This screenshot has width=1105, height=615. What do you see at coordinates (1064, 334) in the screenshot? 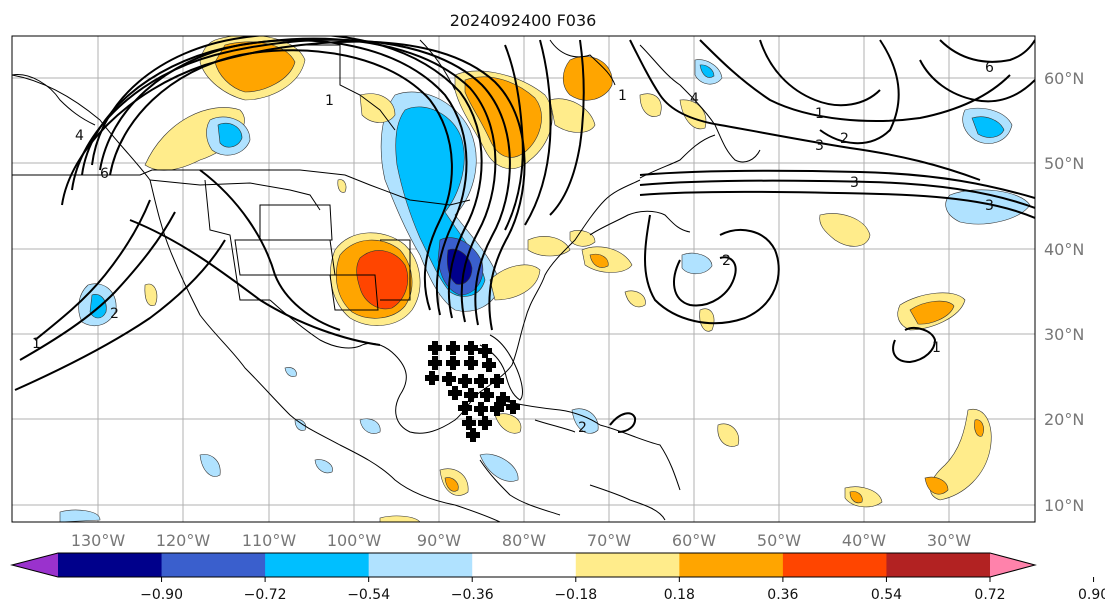
I see `lat-tick: 30°N` at bounding box center [1064, 334].